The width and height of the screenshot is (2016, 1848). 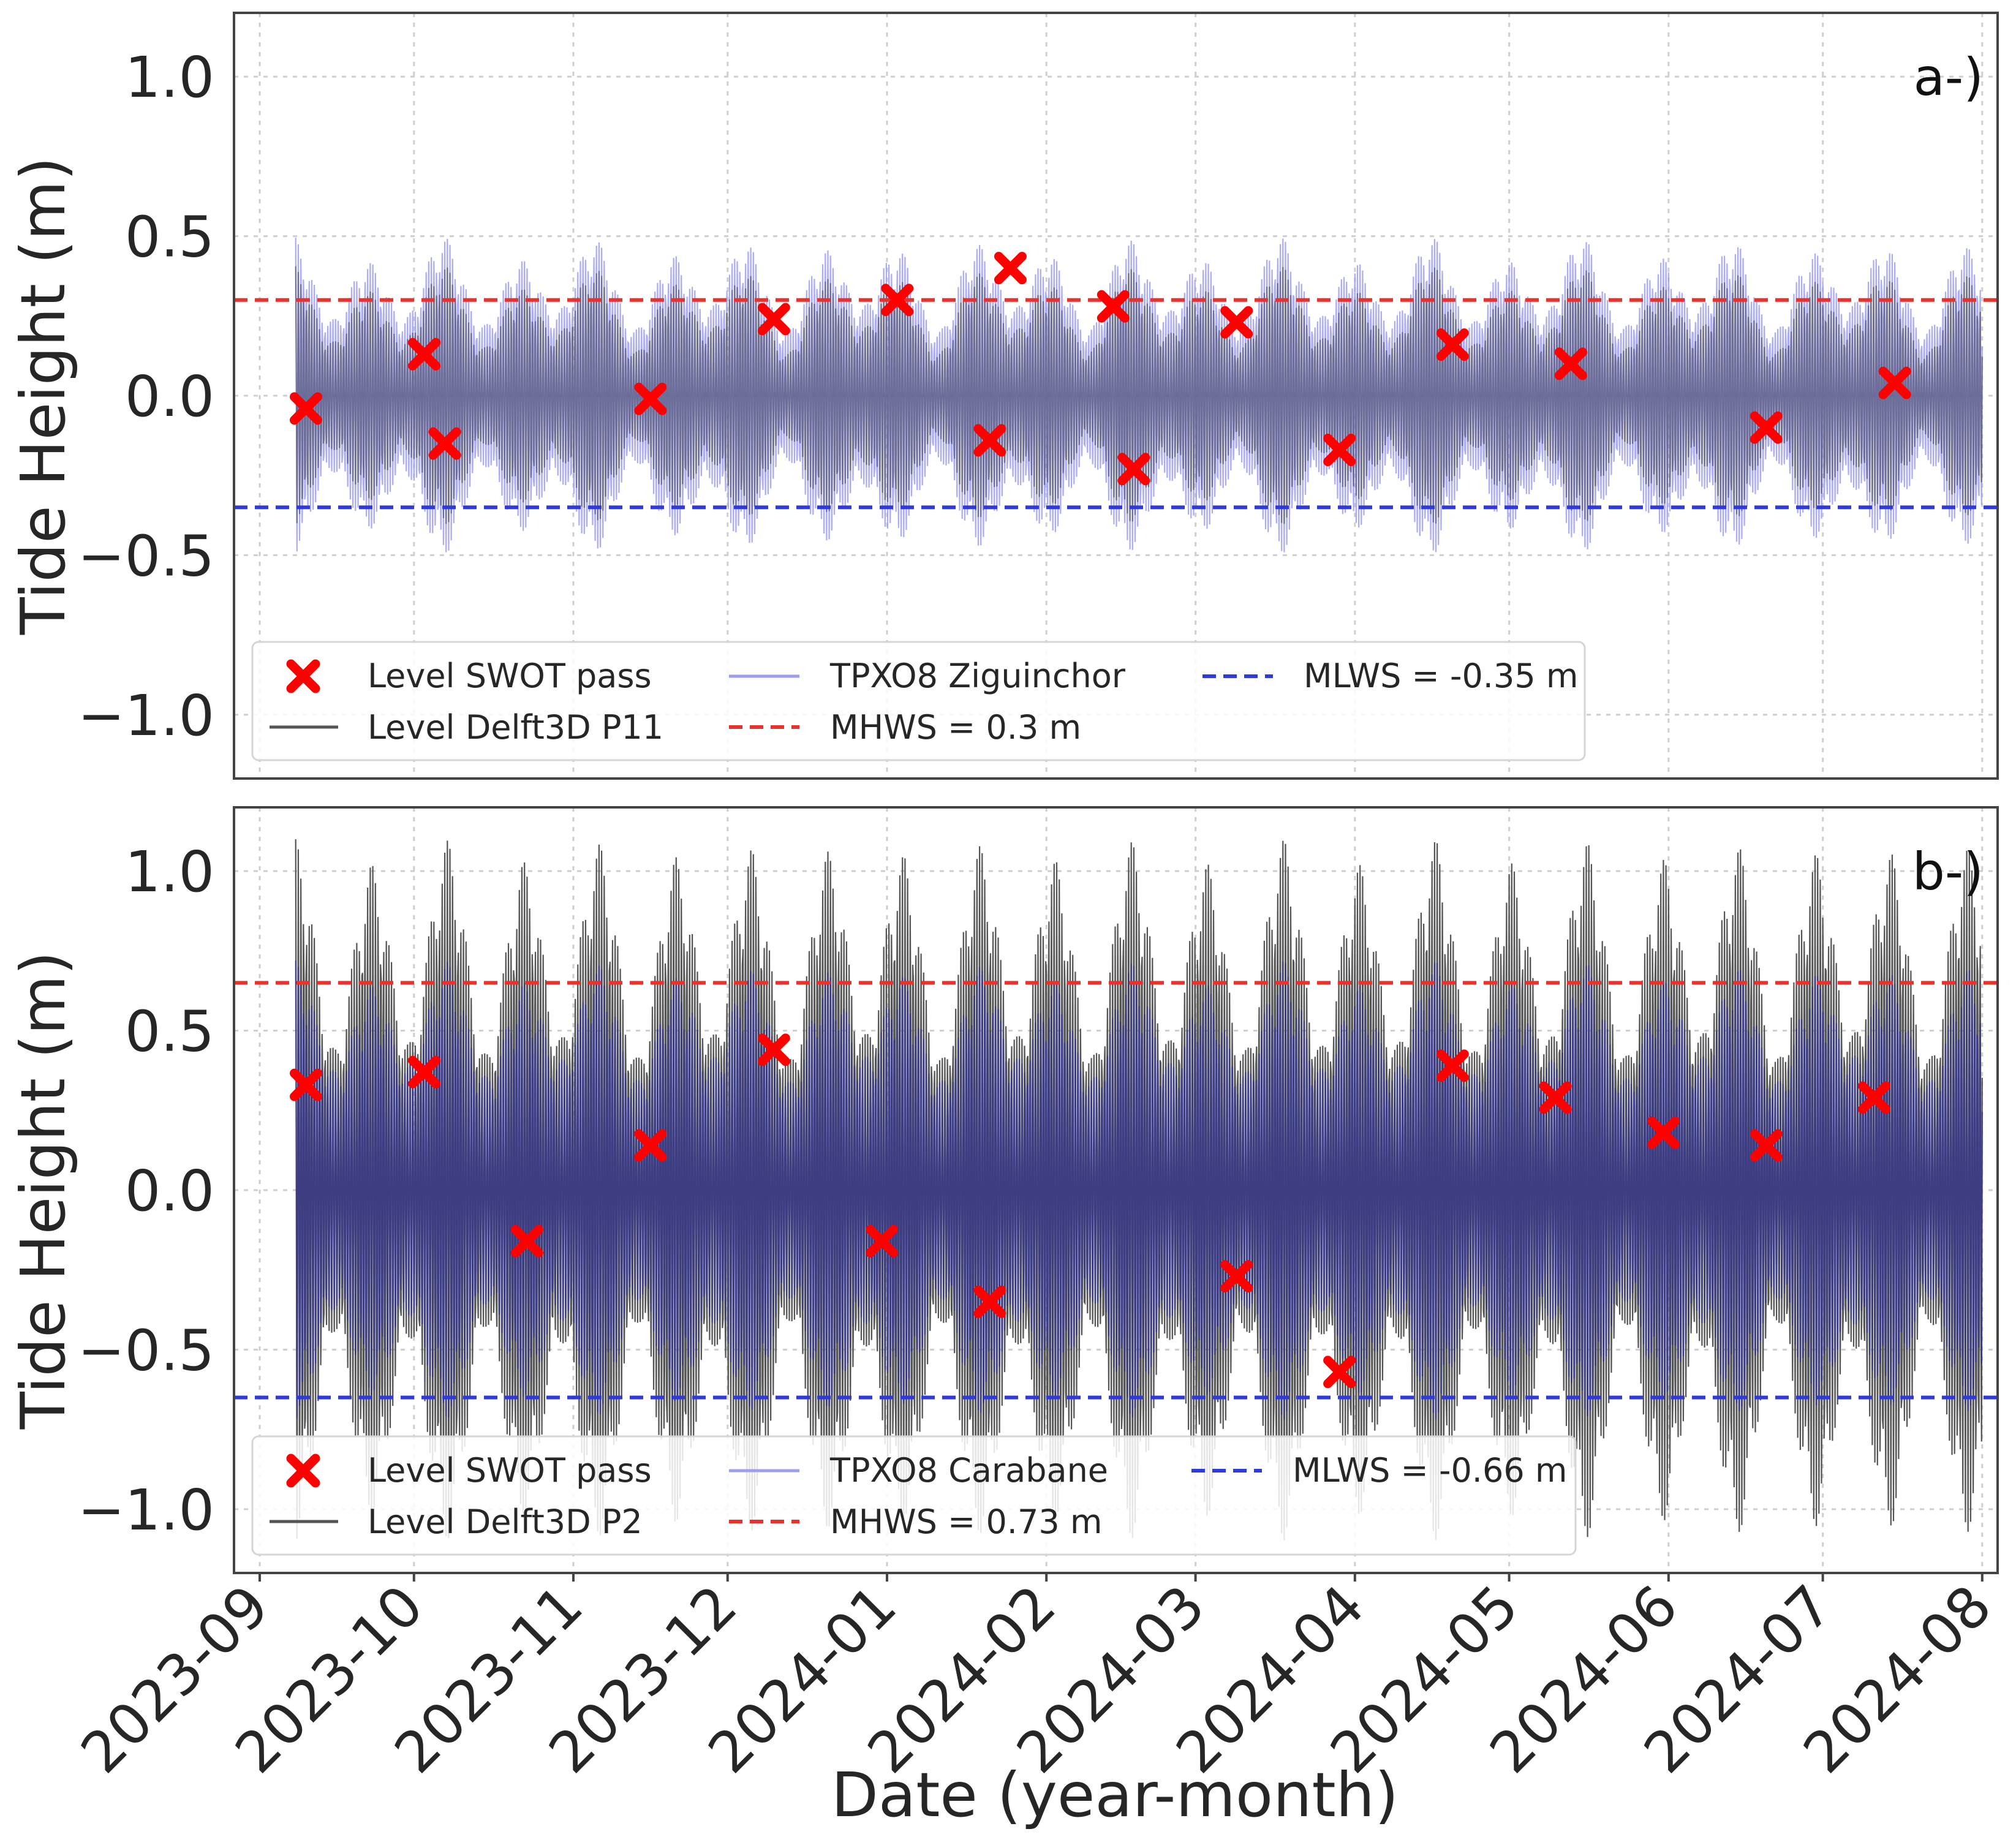 I want to click on panel-a-legend-swot: Level SWOT pass, so click(x=510, y=676).